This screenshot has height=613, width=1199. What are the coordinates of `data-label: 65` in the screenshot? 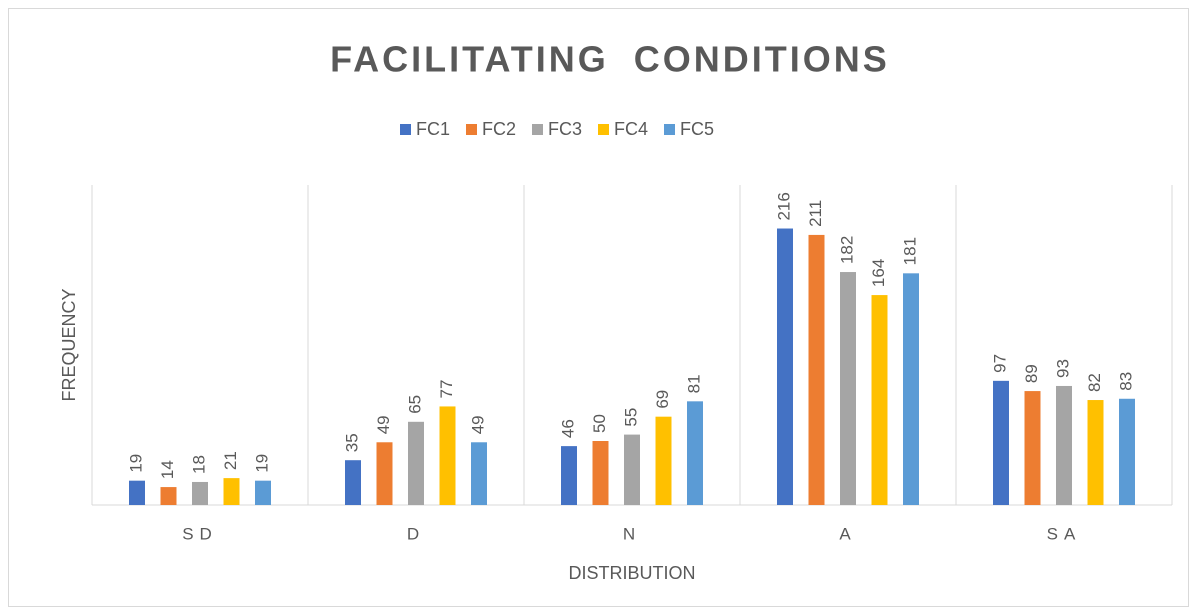 It's located at (414, 404).